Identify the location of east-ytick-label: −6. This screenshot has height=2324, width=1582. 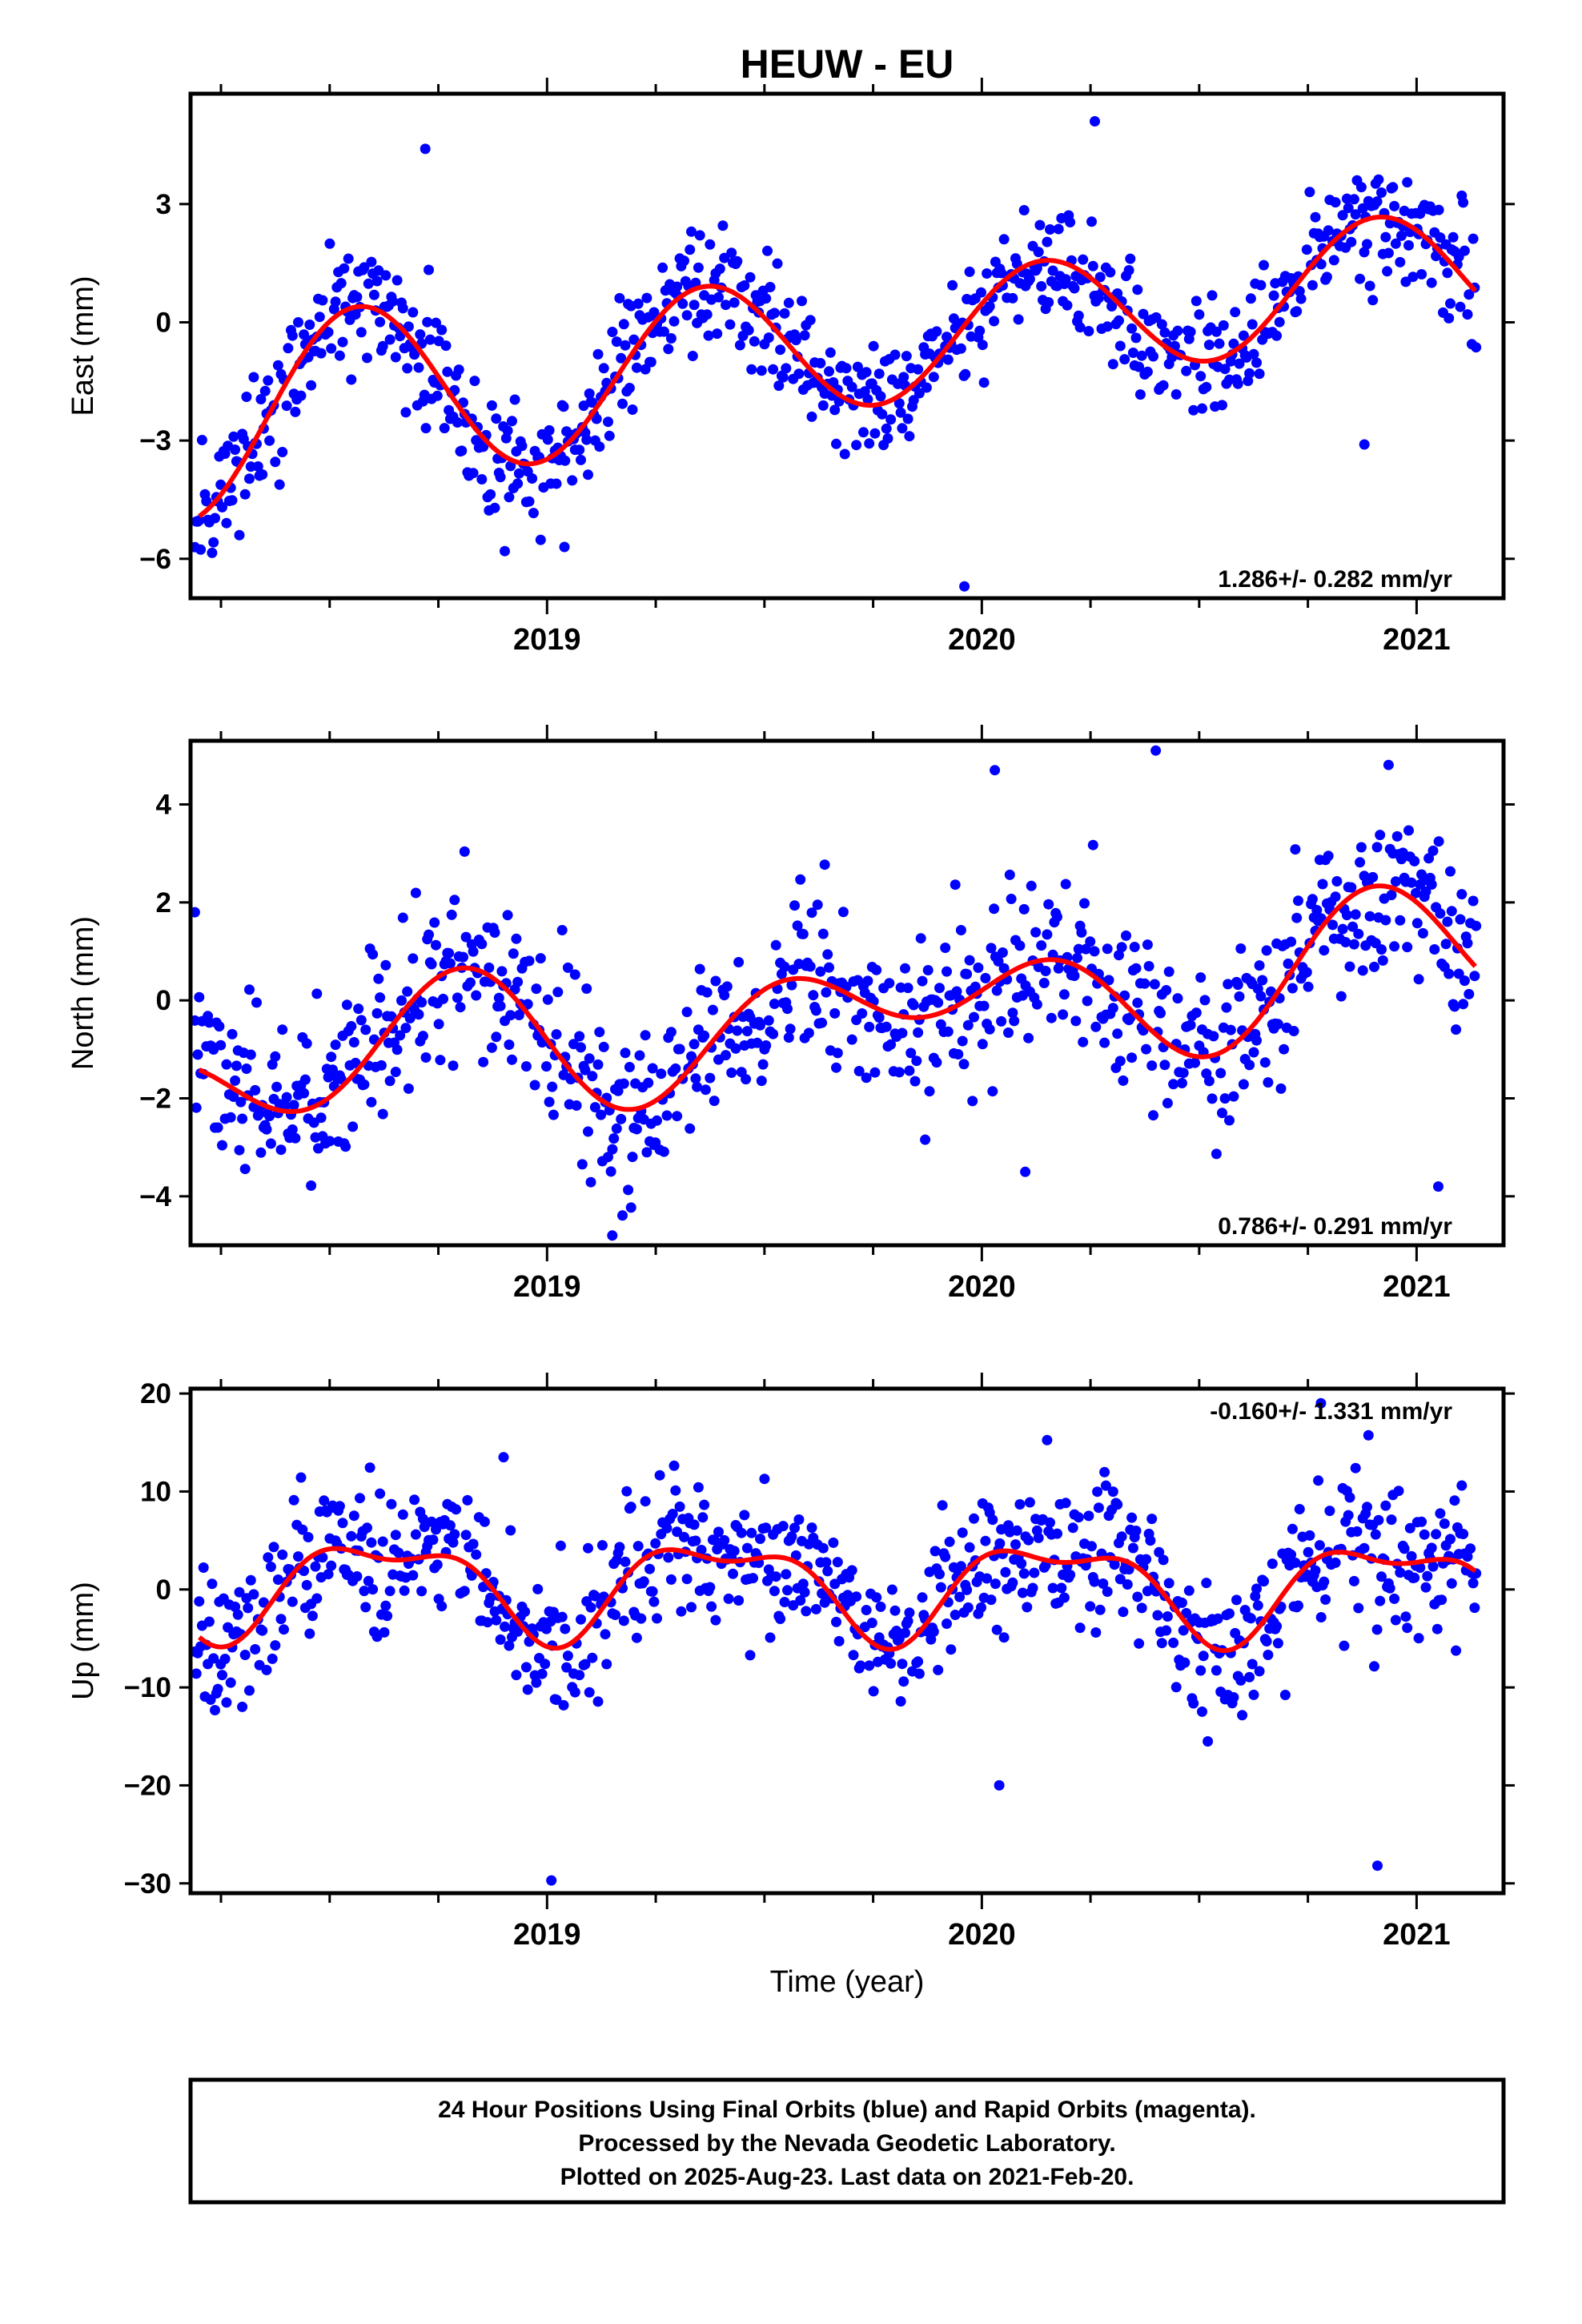
(155, 559).